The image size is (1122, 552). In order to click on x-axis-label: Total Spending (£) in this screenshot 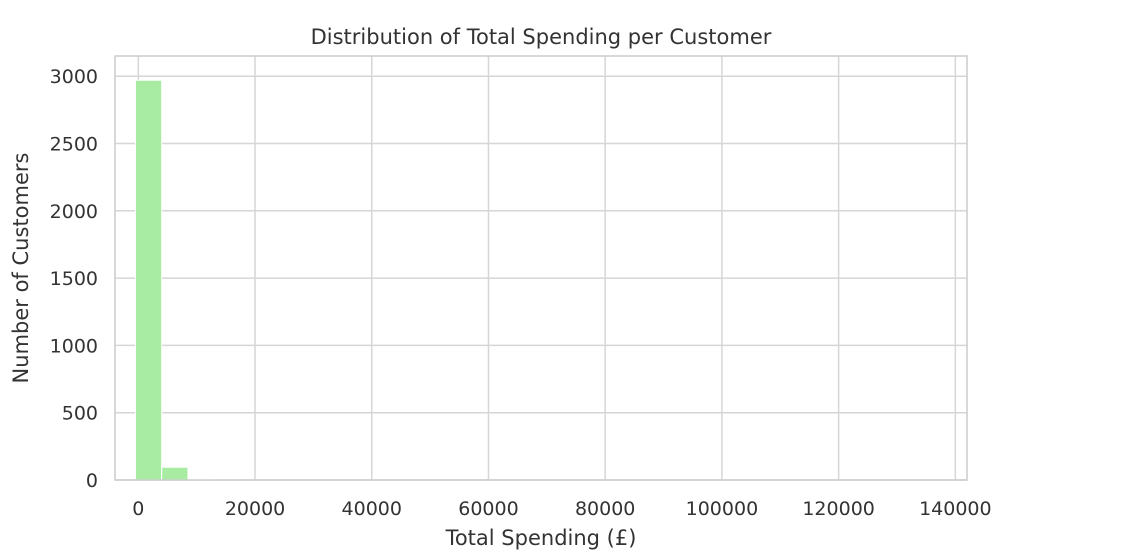, I will do `click(541, 538)`.